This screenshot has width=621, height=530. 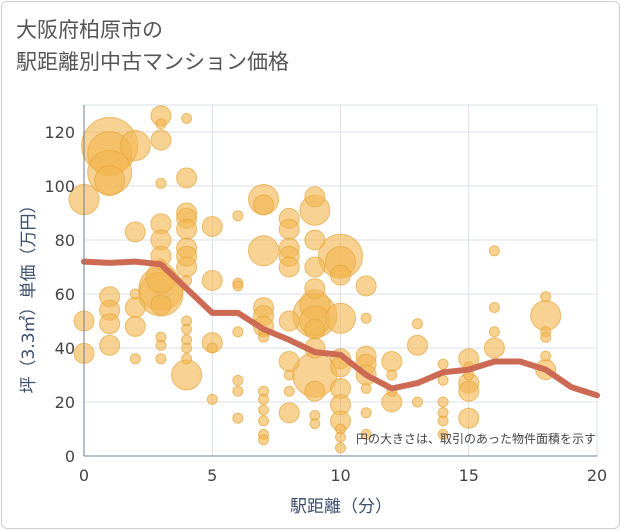 What do you see at coordinates (65, 294) in the screenshot?
I see `y-tick-label: 60` at bounding box center [65, 294].